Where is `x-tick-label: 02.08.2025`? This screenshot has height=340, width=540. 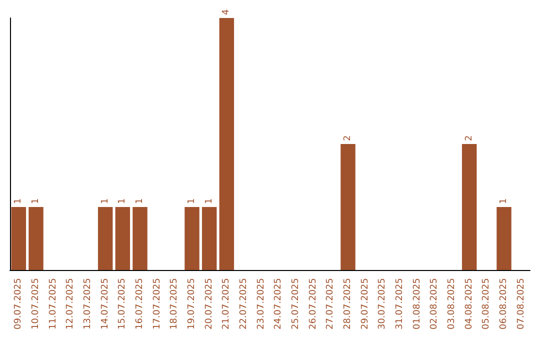
x-tick-label: 02.08.2025 is located at coordinates (435, 304).